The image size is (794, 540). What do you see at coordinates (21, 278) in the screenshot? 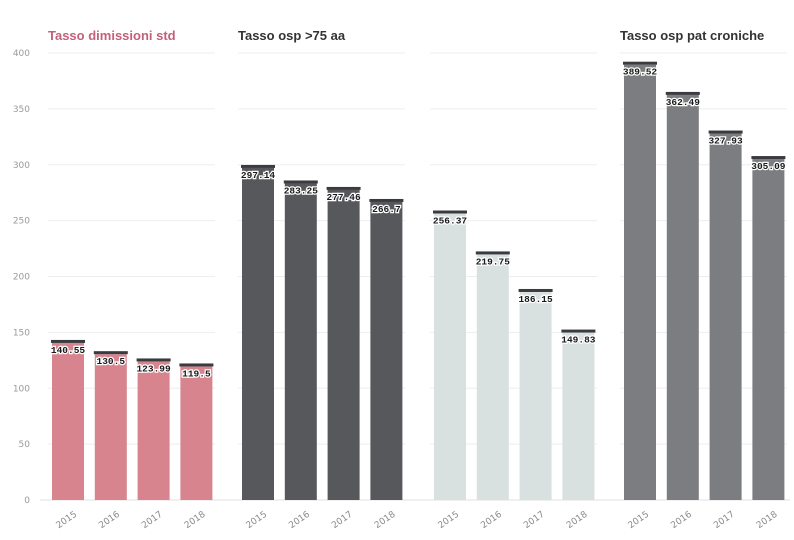
I see `y-tick-label: 200` at bounding box center [21, 278].